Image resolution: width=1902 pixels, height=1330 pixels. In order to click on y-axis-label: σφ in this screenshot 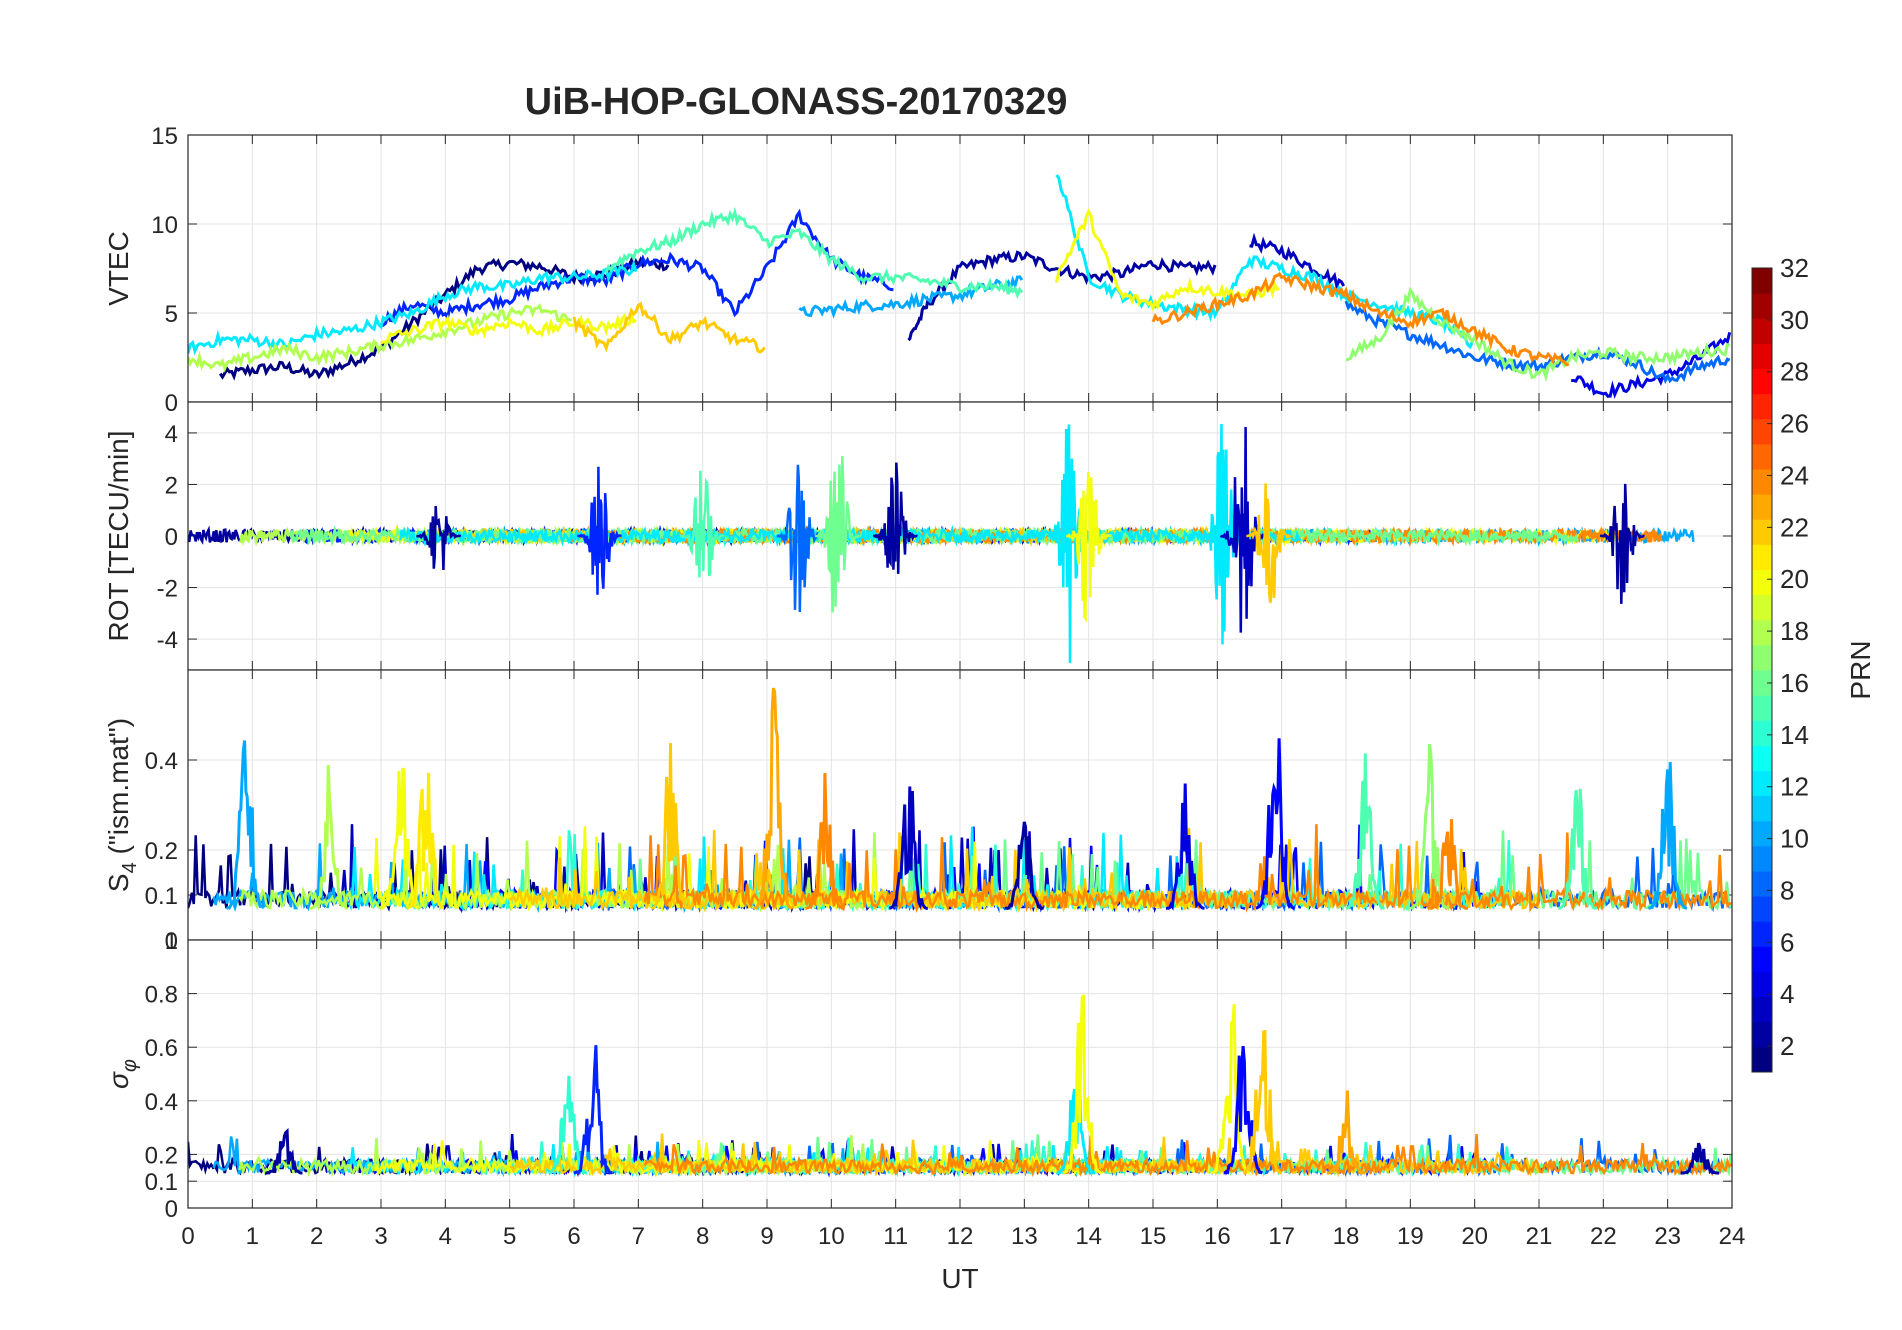, I will do `click(122, 1074)`.